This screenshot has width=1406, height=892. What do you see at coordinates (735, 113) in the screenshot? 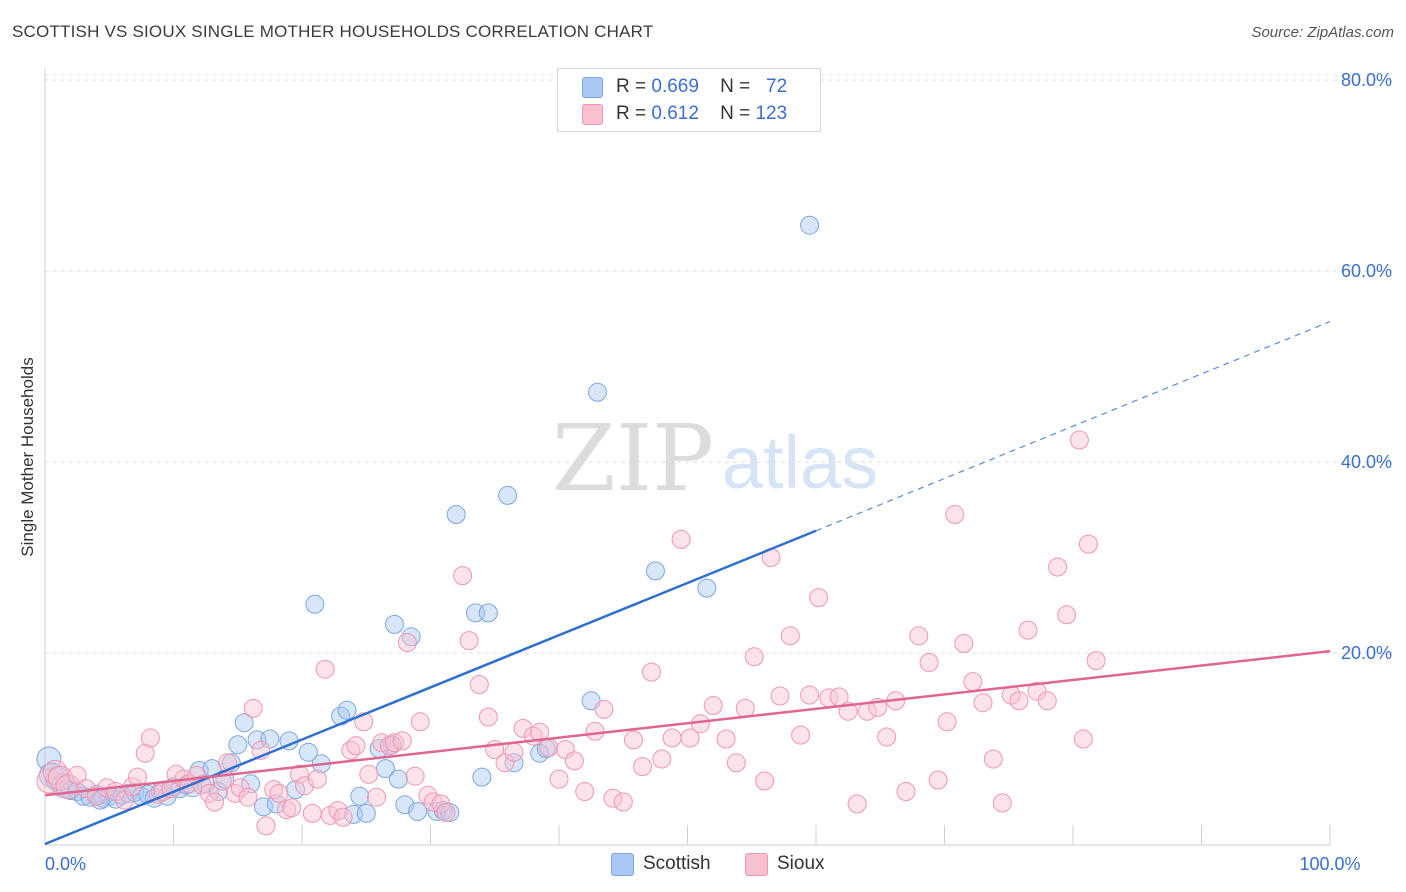
I see `legend-n-label: N =` at bounding box center [735, 113].